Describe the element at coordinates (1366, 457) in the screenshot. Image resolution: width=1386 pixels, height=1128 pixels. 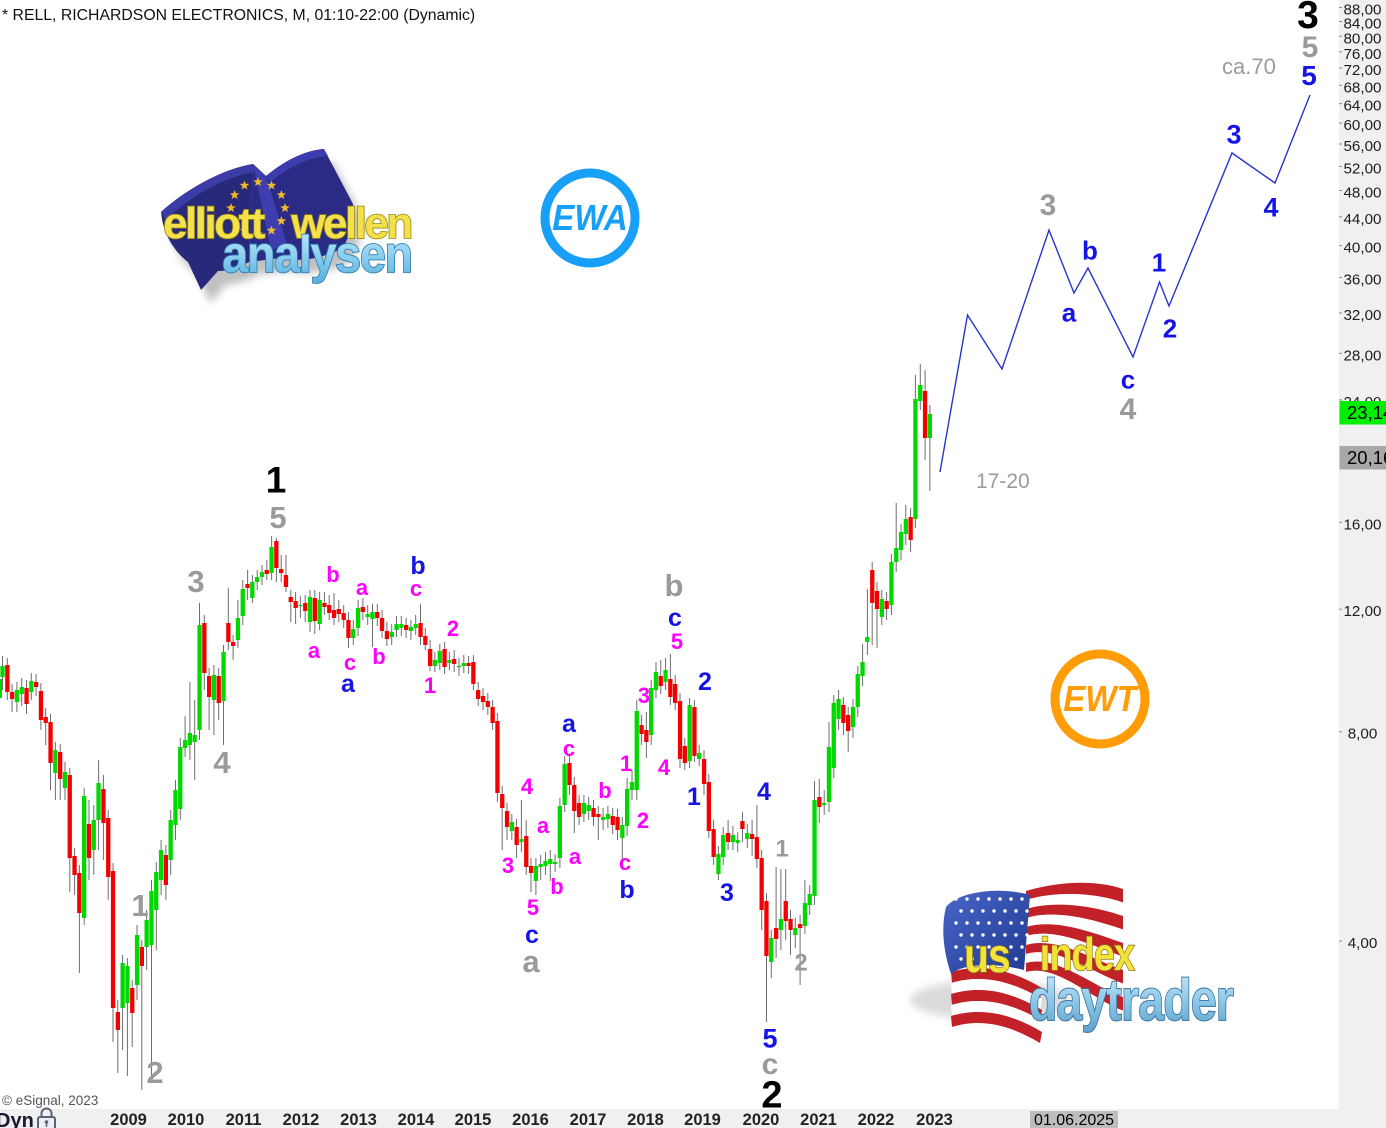
I see `svg-text: 20,16` at that location.